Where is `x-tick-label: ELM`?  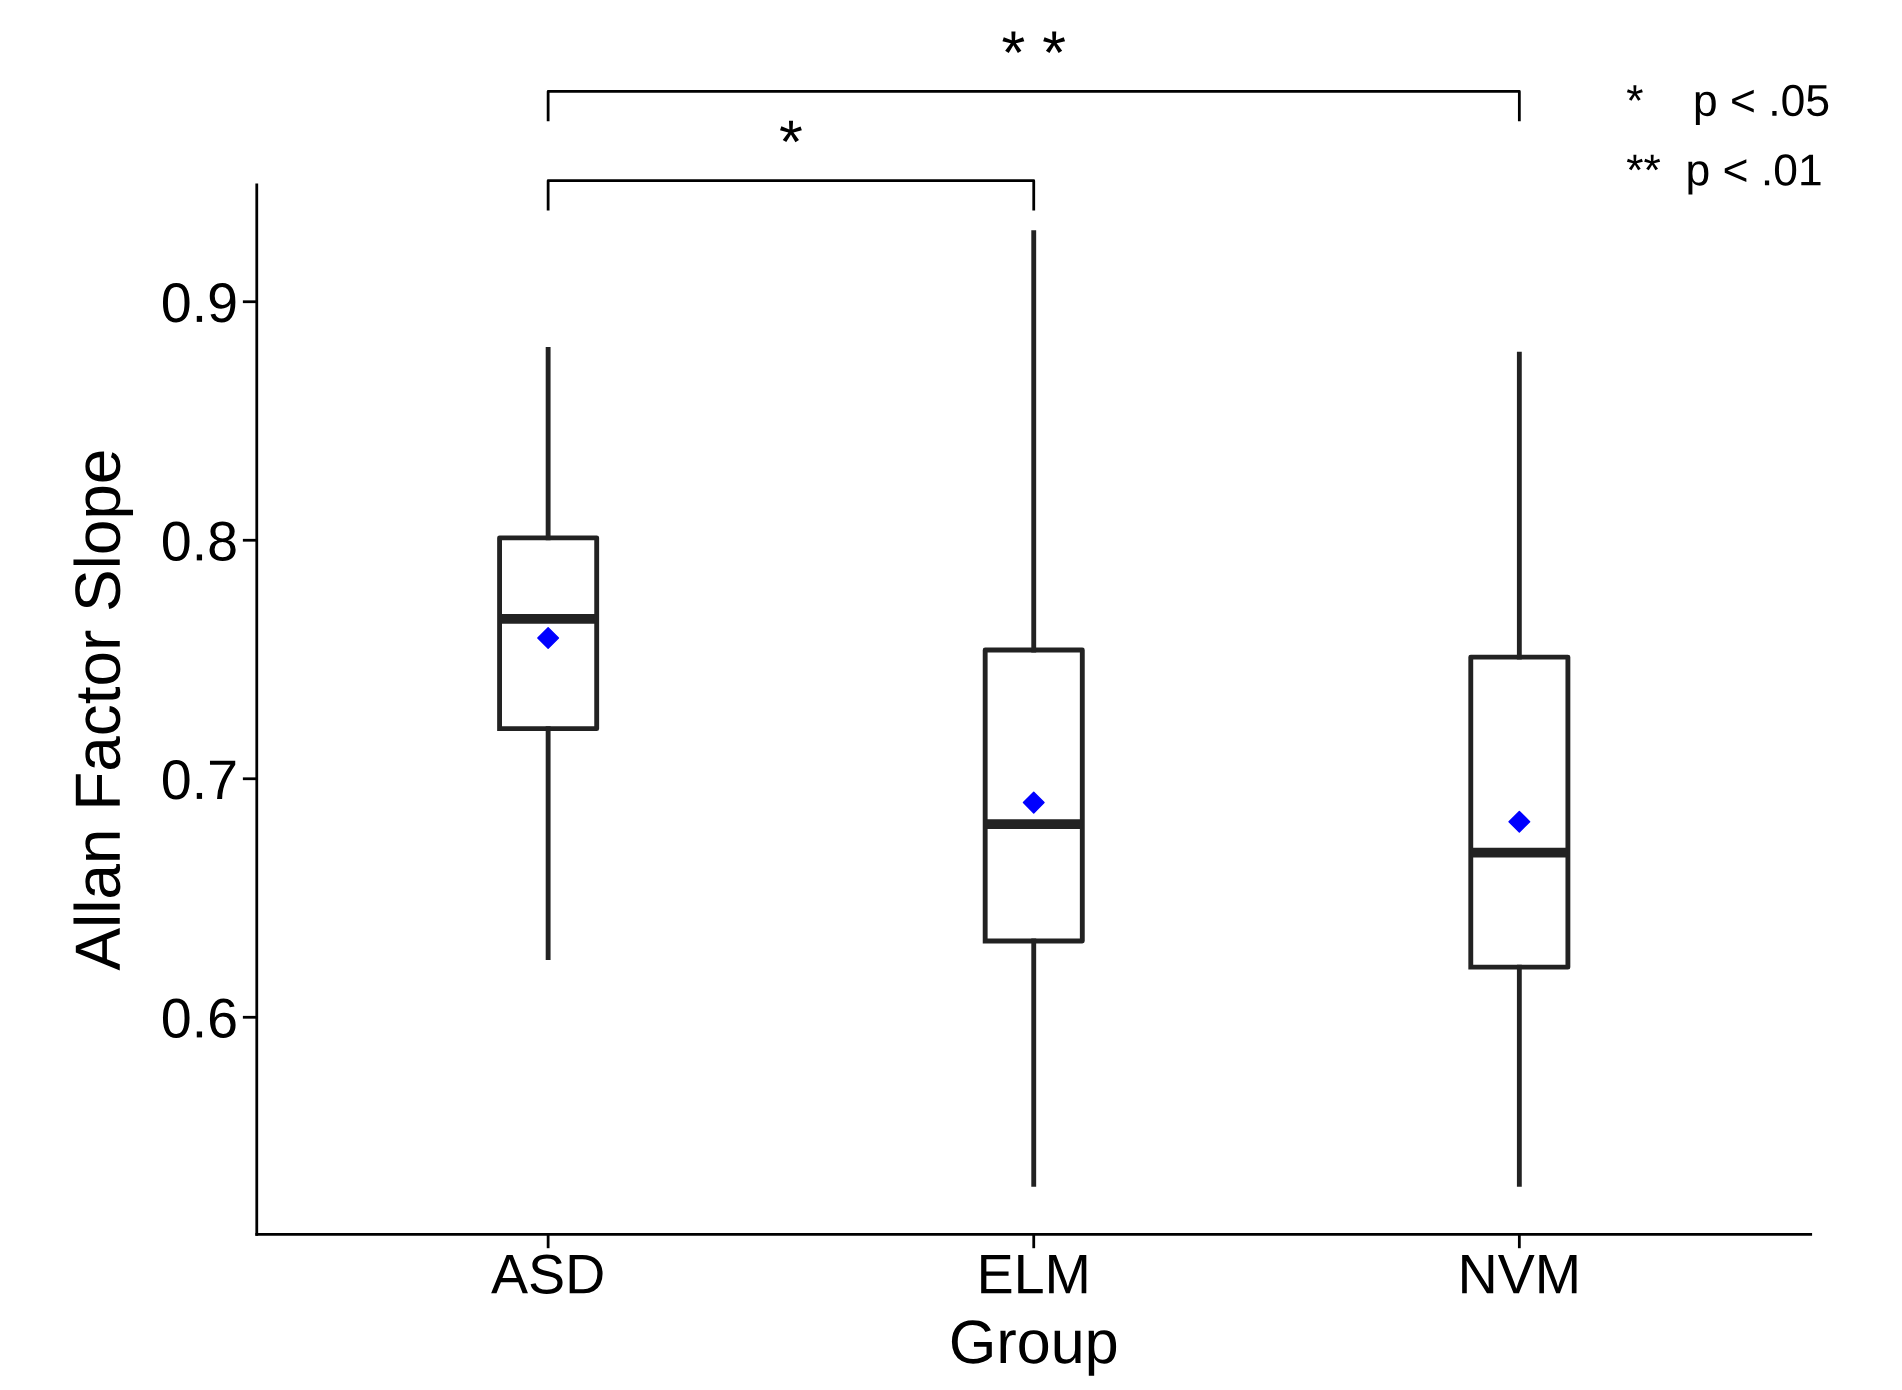
x-tick-label: ELM is located at coordinates (1034, 1274).